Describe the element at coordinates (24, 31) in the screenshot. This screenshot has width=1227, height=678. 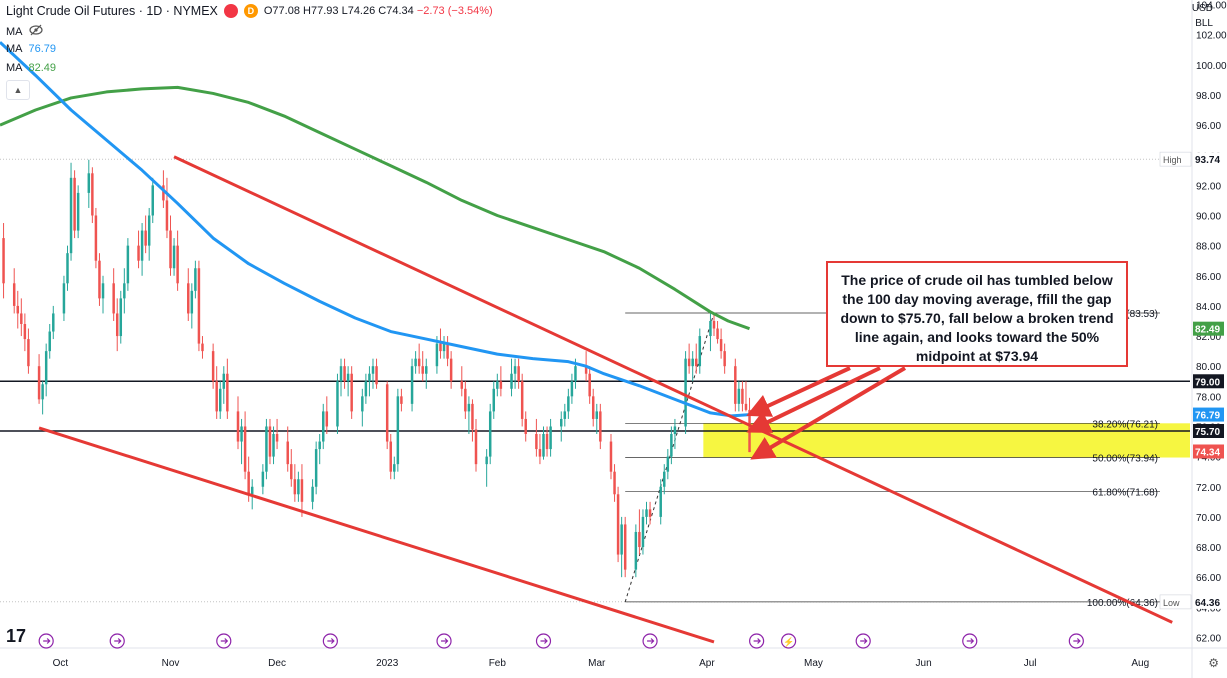
I see `ma-row-hidden: MA` at that location.